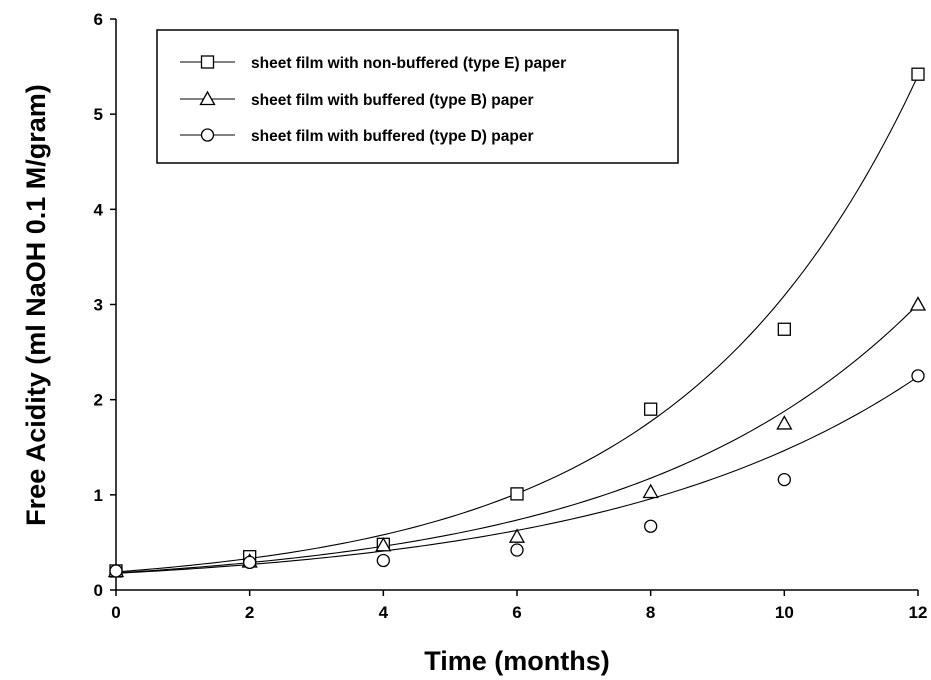 The height and width of the screenshot is (680, 931). What do you see at coordinates (98, 495) in the screenshot?
I see `y-tick-label: 1` at bounding box center [98, 495].